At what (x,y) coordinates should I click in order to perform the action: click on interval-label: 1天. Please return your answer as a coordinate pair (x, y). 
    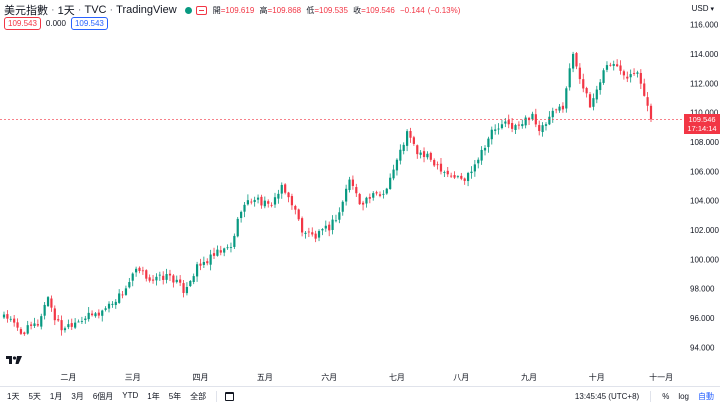
    Looking at the image, I should click on (66, 11).